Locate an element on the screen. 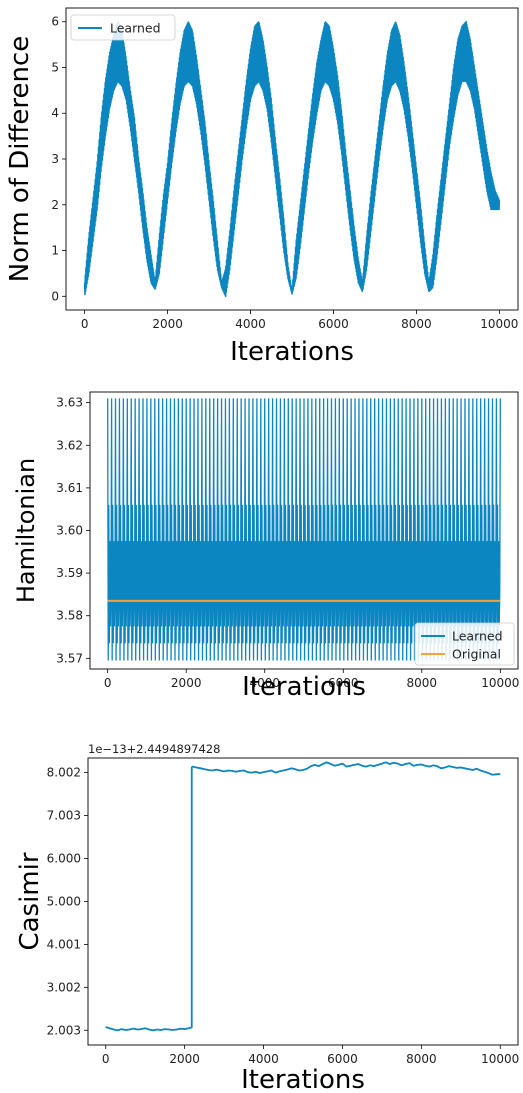 The height and width of the screenshot is (1093, 523). y-tick-label: 4 is located at coordinates (55, 113).